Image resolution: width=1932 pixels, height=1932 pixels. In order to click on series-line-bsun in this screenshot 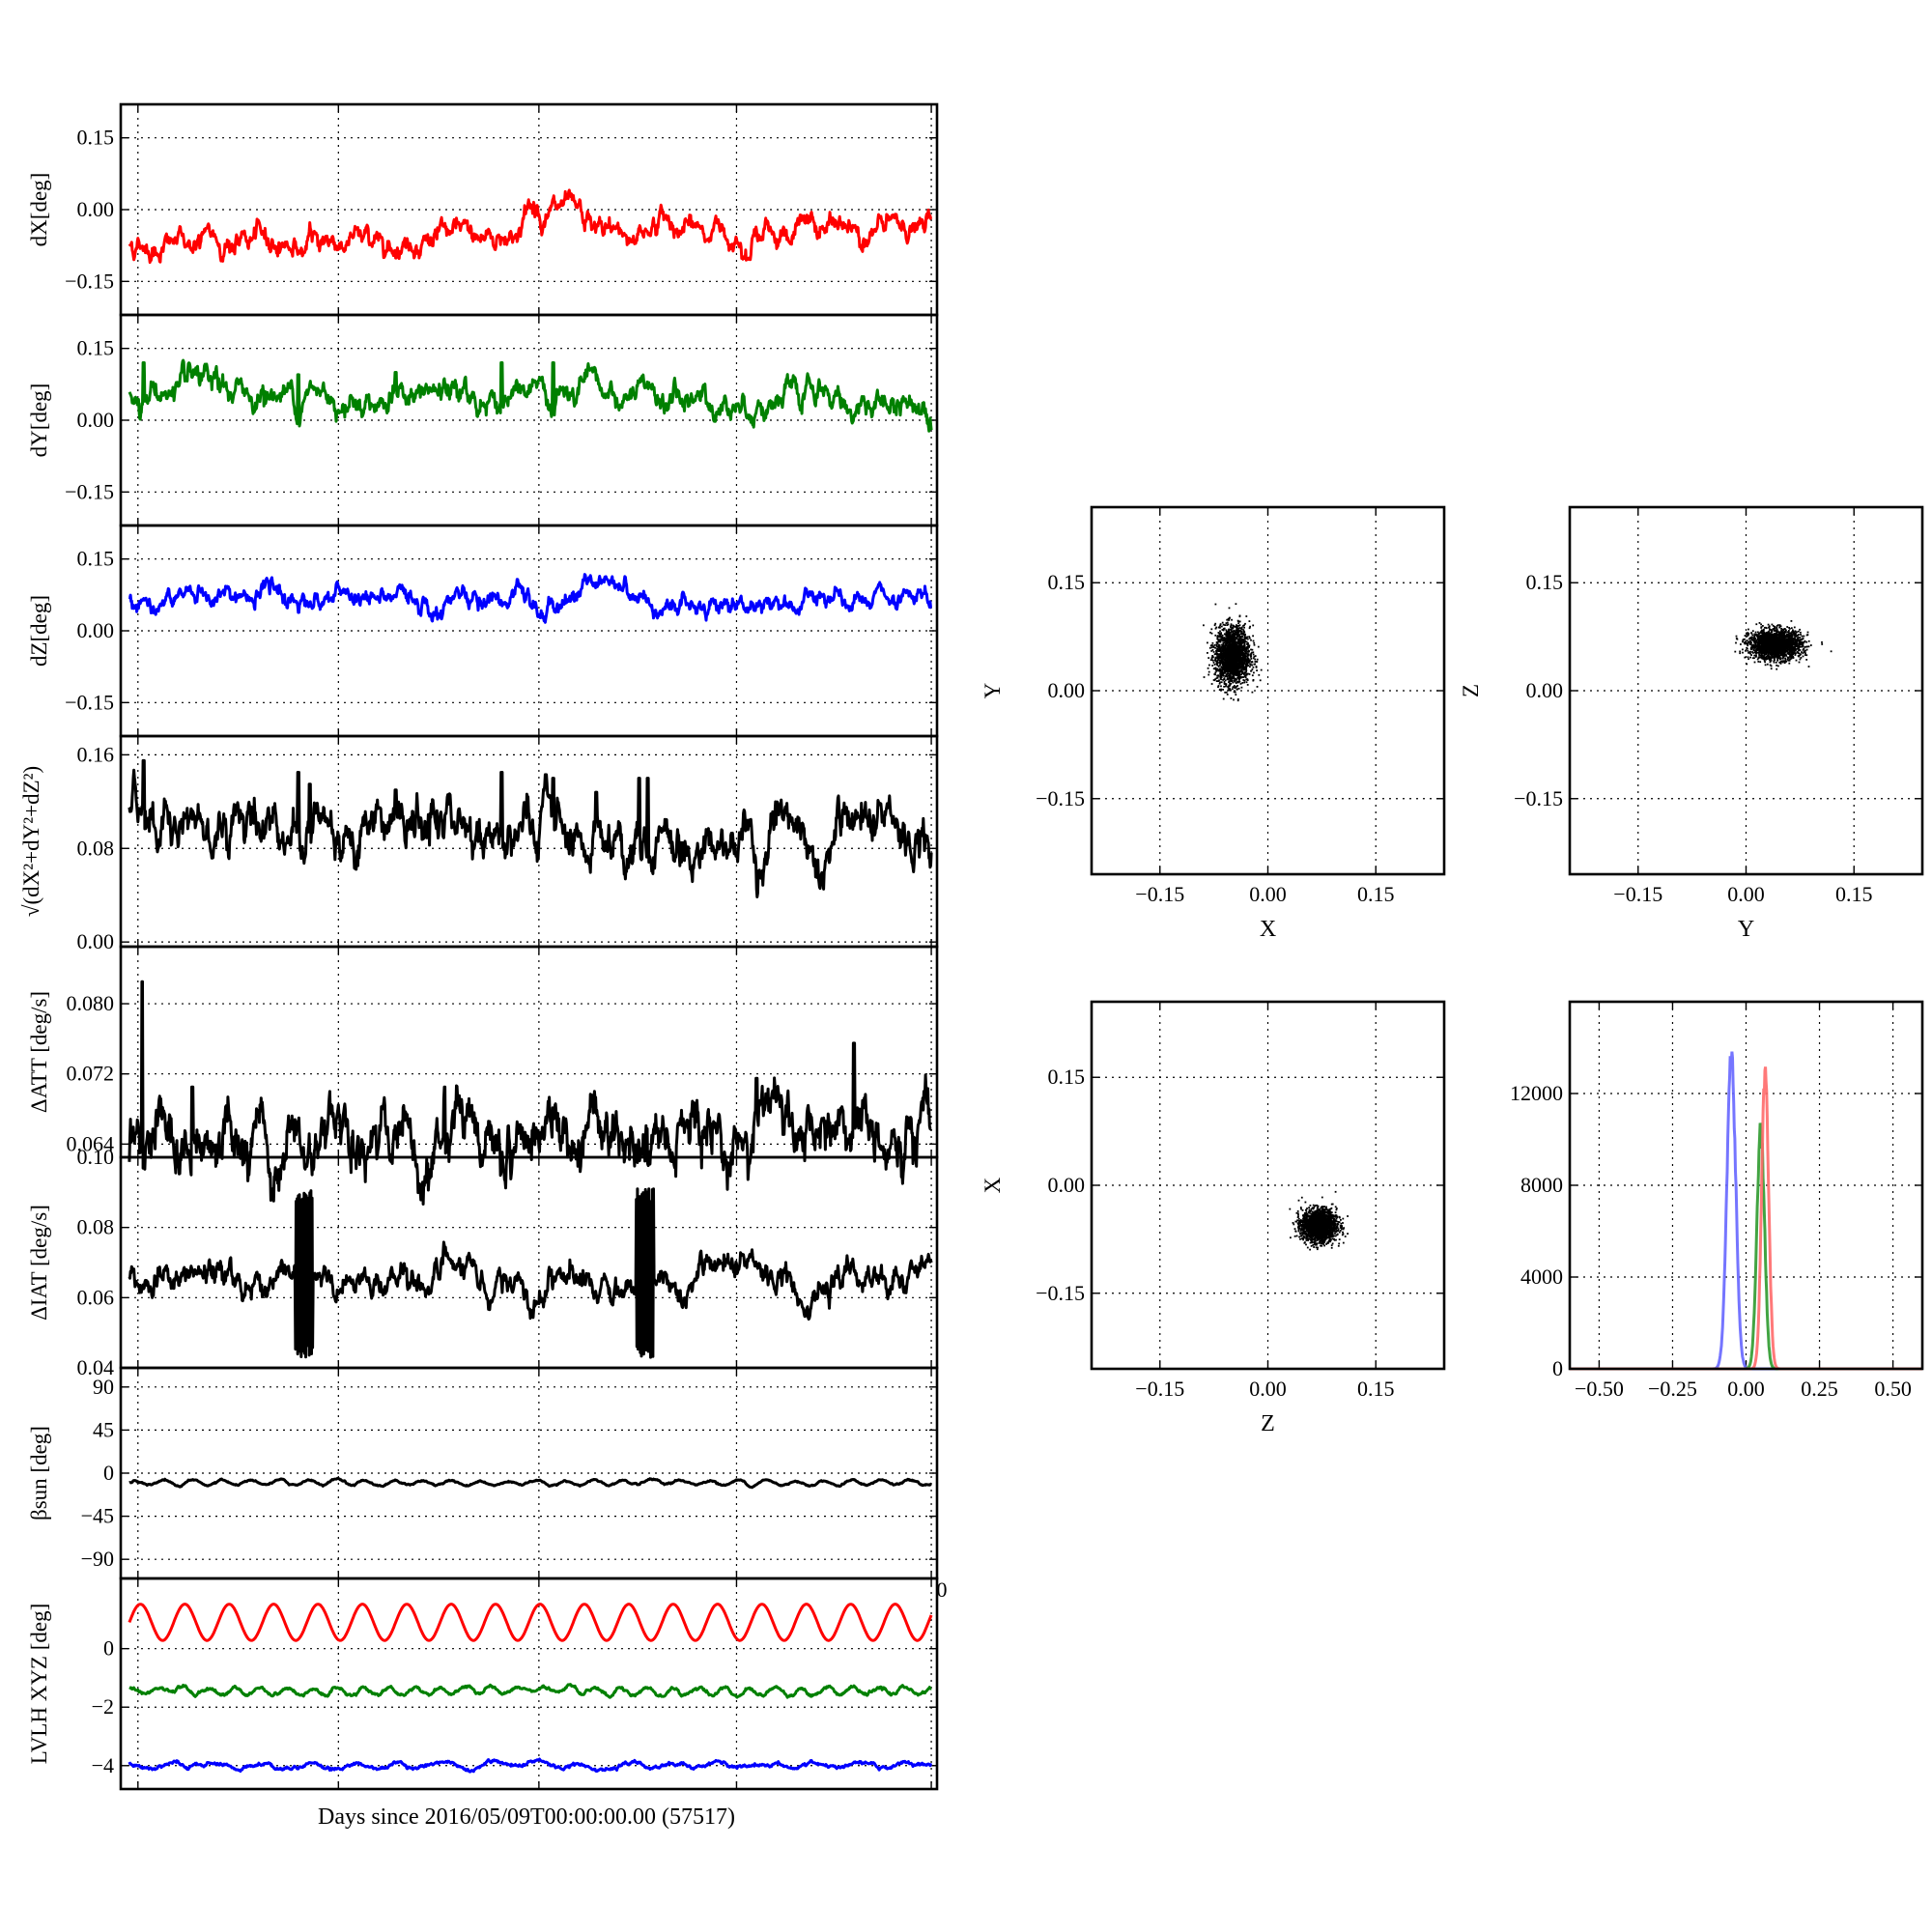, I will do `click(530, 1483)`.